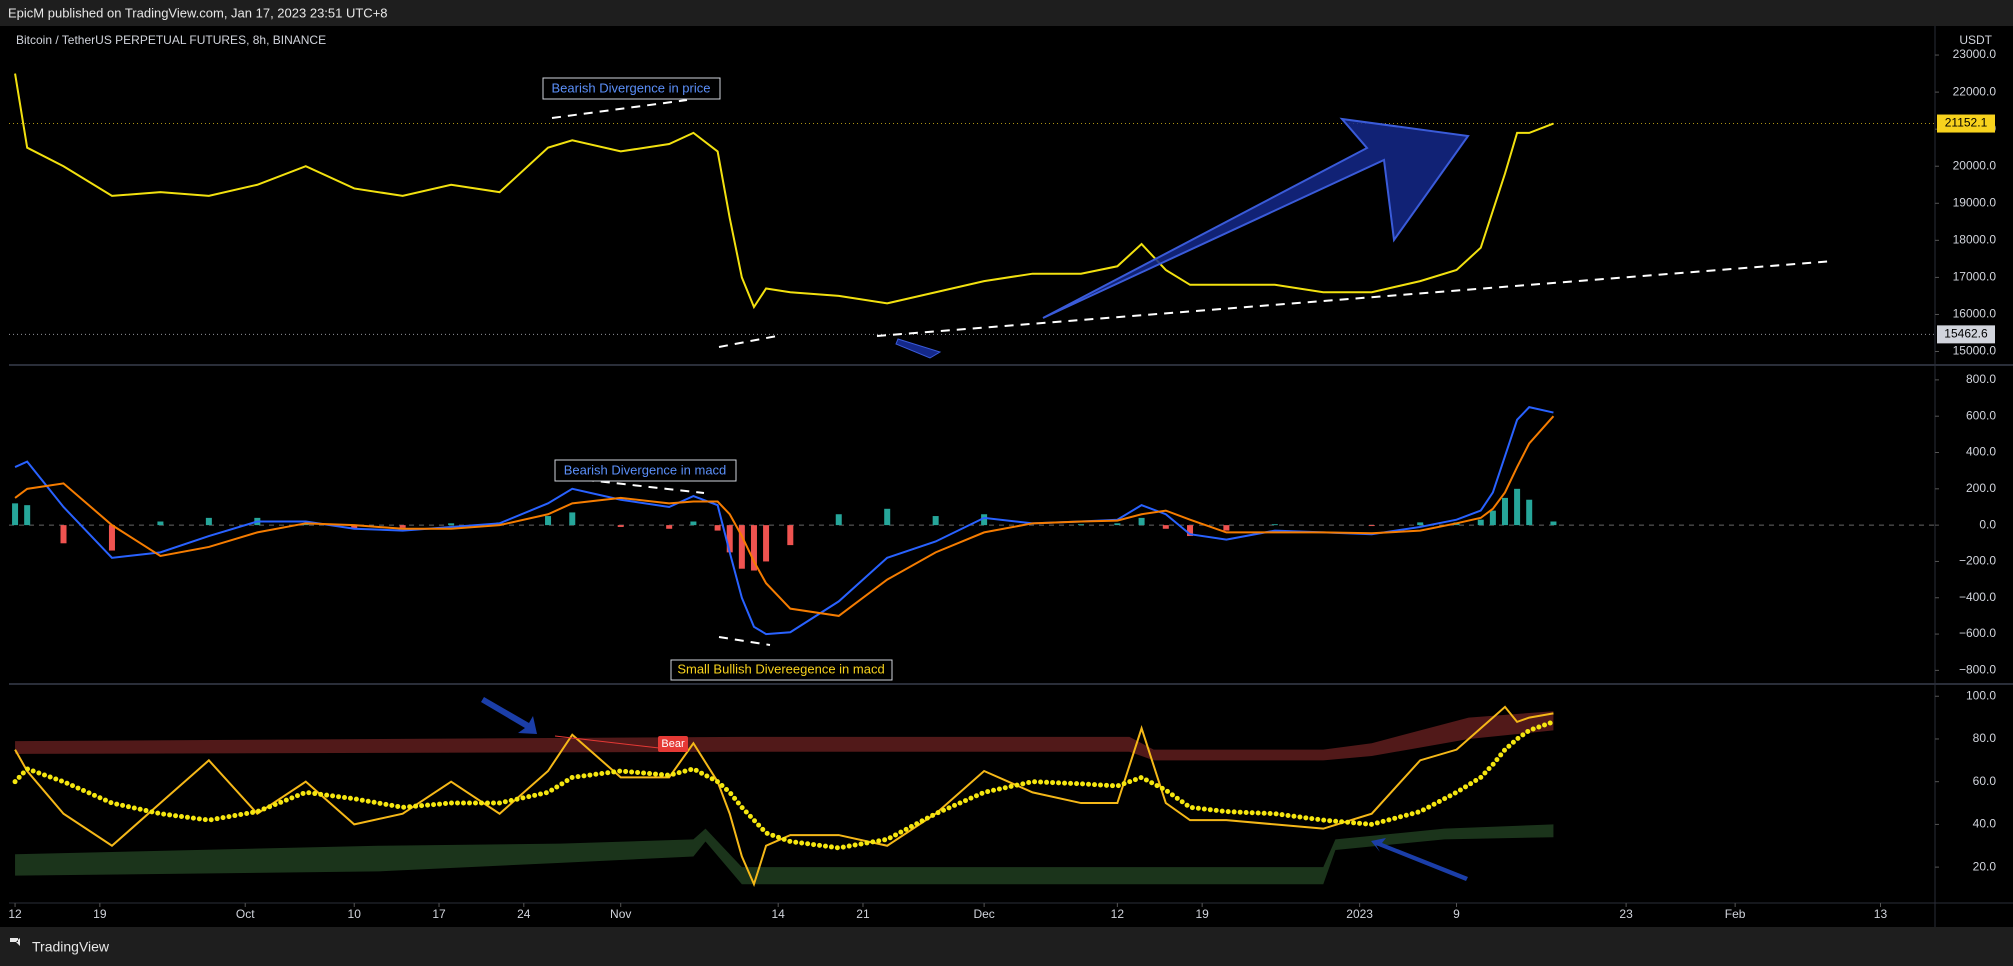  Describe the element at coordinates (1975, 91) in the screenshot. I see `y-tick-label: 22000.0` at that location.